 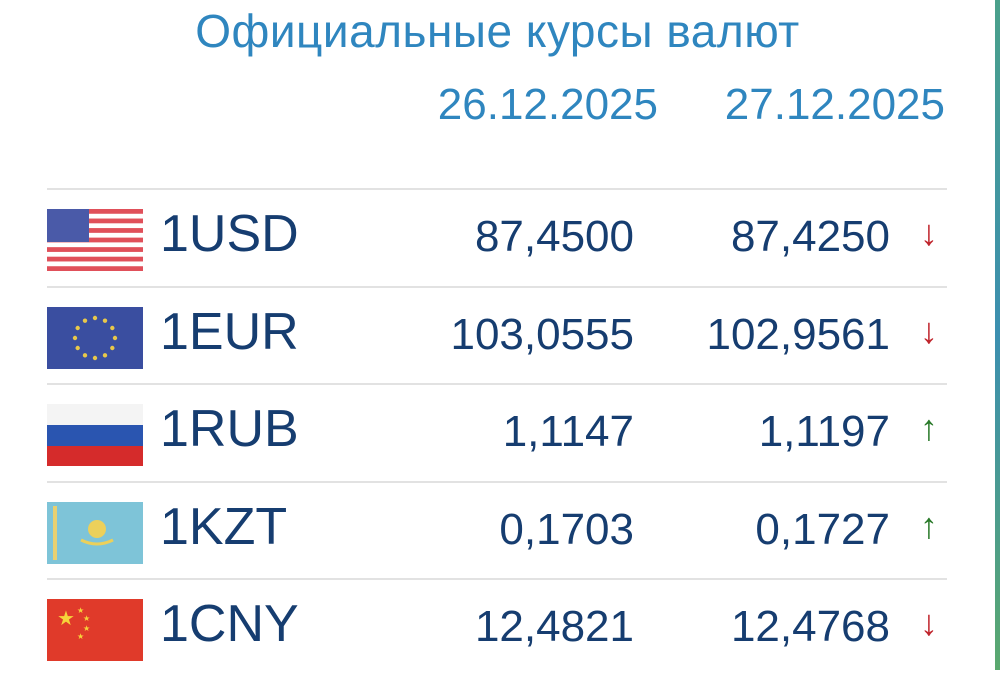 I want to click on currency-code: 1USD, so click(x=229, y=234).